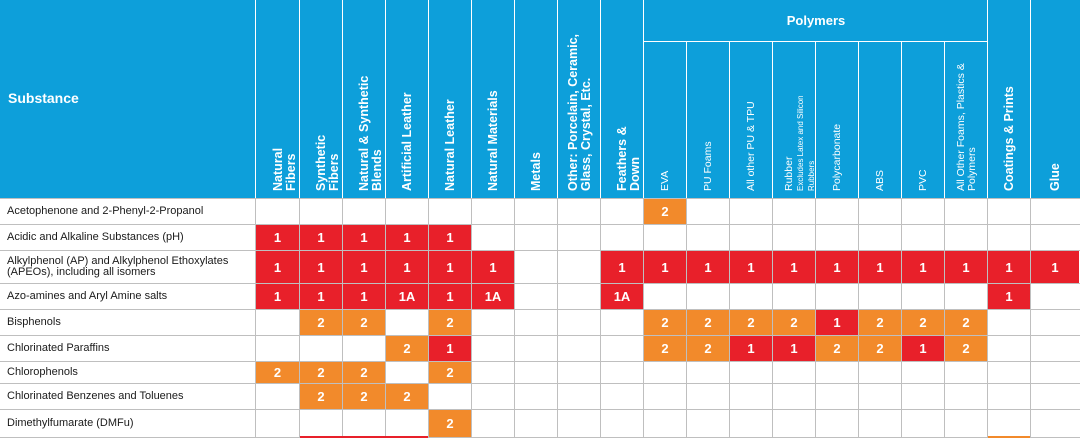  Describe the element at coordinates (43, 98) in the screenshot. I see `substance-header: Substance` at that location.